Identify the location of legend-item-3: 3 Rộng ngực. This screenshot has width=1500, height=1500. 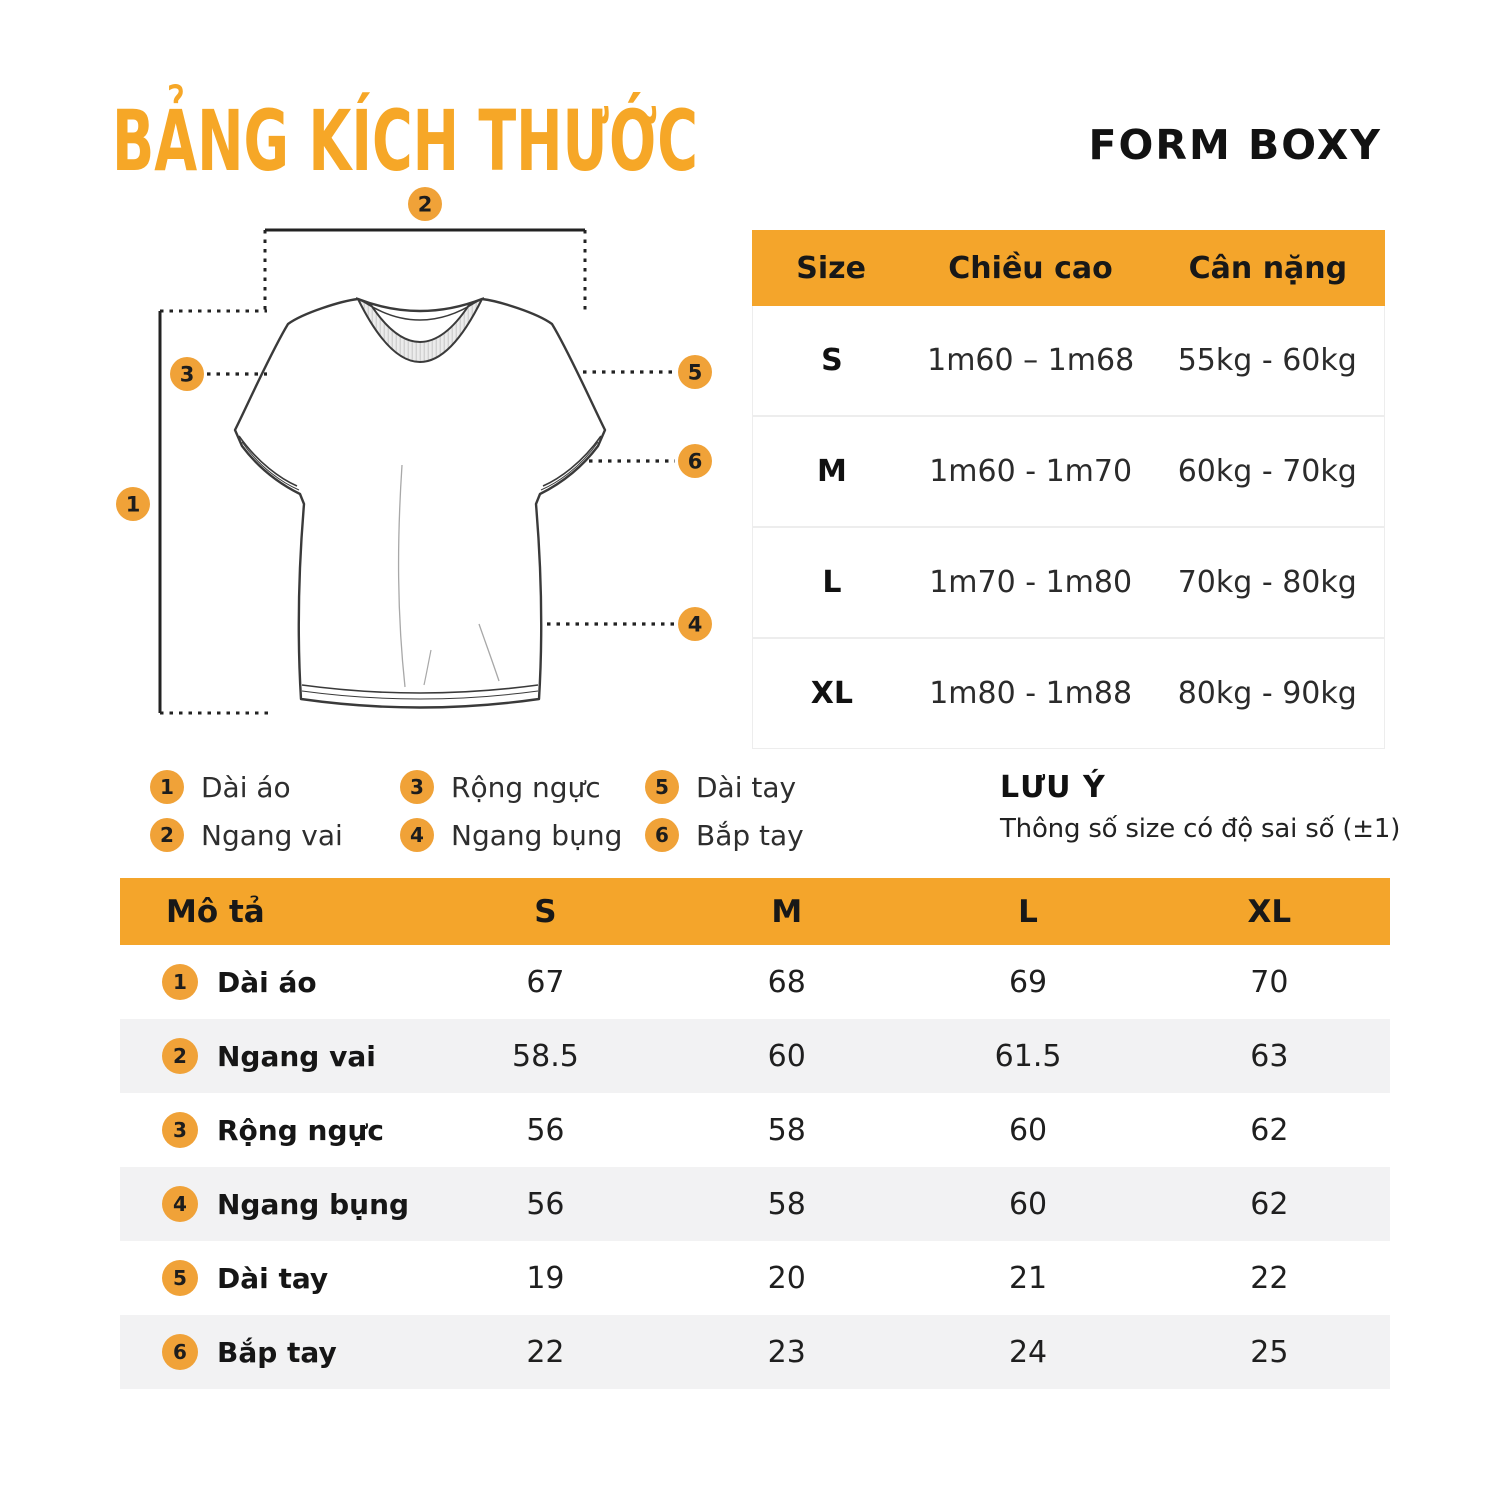
(522, 787).